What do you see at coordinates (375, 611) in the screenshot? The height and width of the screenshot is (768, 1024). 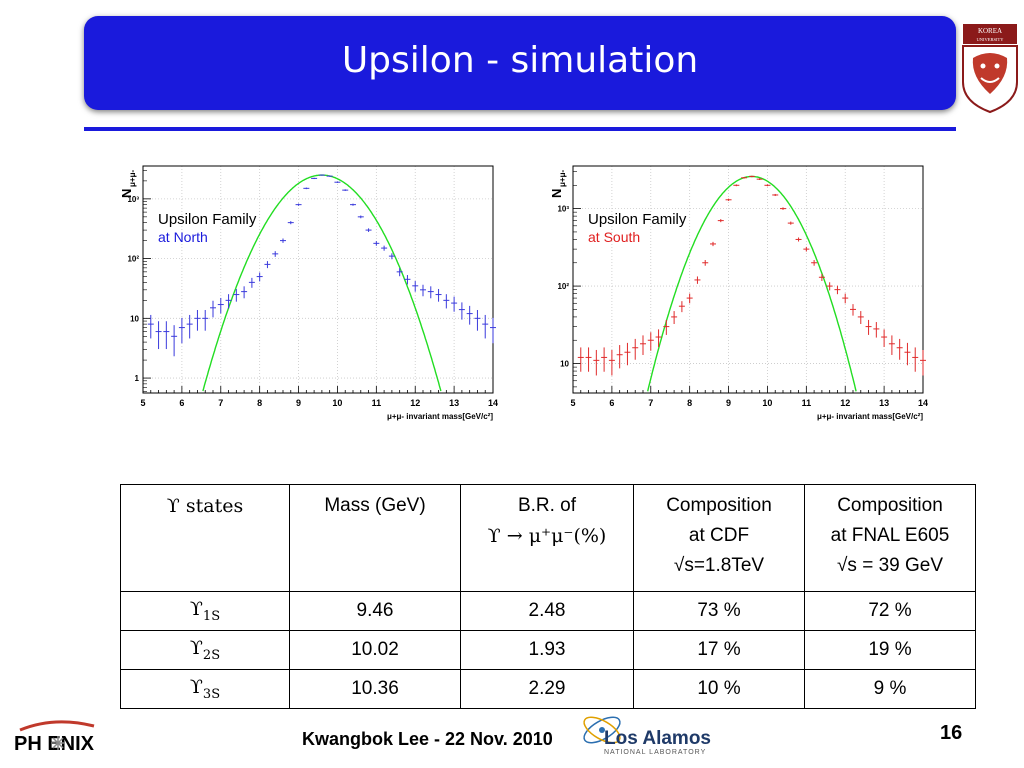 I see `table-cell-mass: 9.46` at bounding box center [375, 611].